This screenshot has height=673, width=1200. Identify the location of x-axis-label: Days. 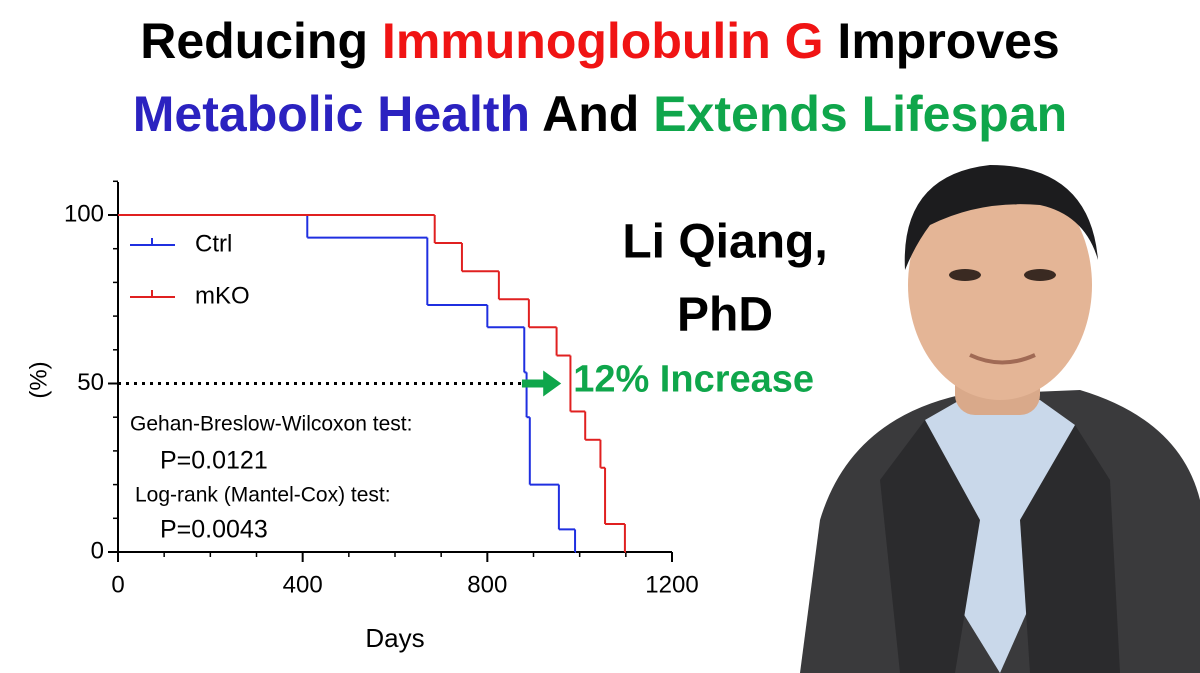
(394, 638).